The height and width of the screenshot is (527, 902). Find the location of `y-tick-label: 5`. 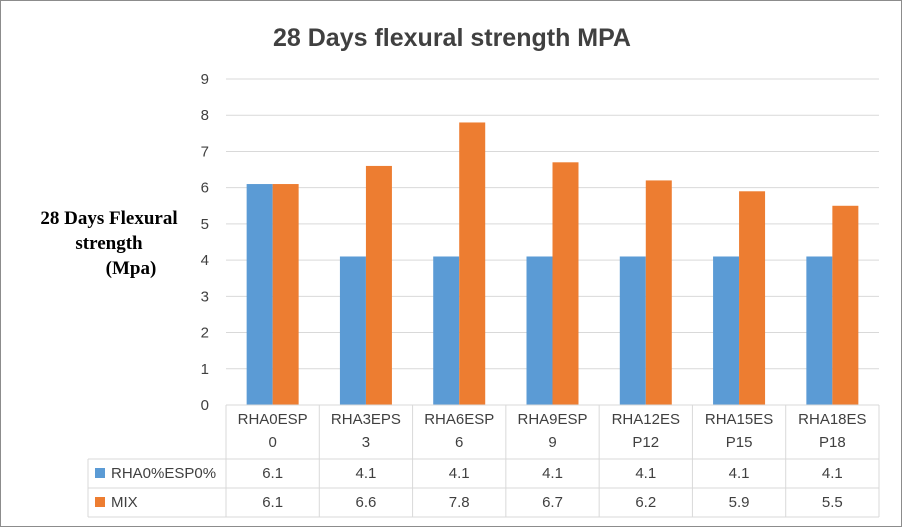

y-tick-label: 5 is located at coordinates (205, 224).